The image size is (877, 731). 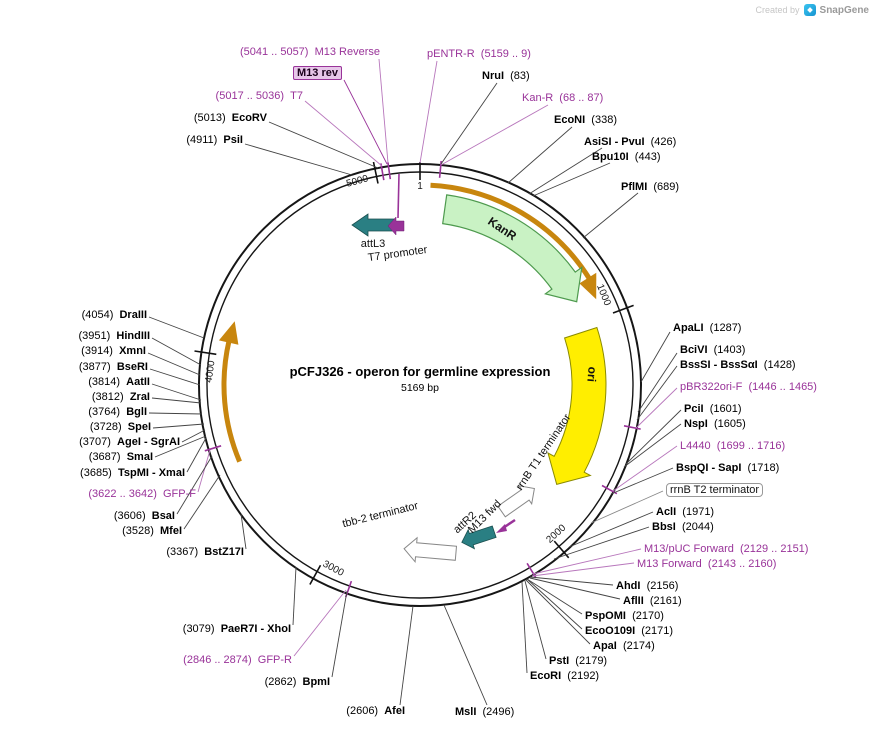 What do you see at coordinates (707, 328) in the screenshot?
I see `callout-apali: ApaLI (1287)` at bounding box center [707, 328].